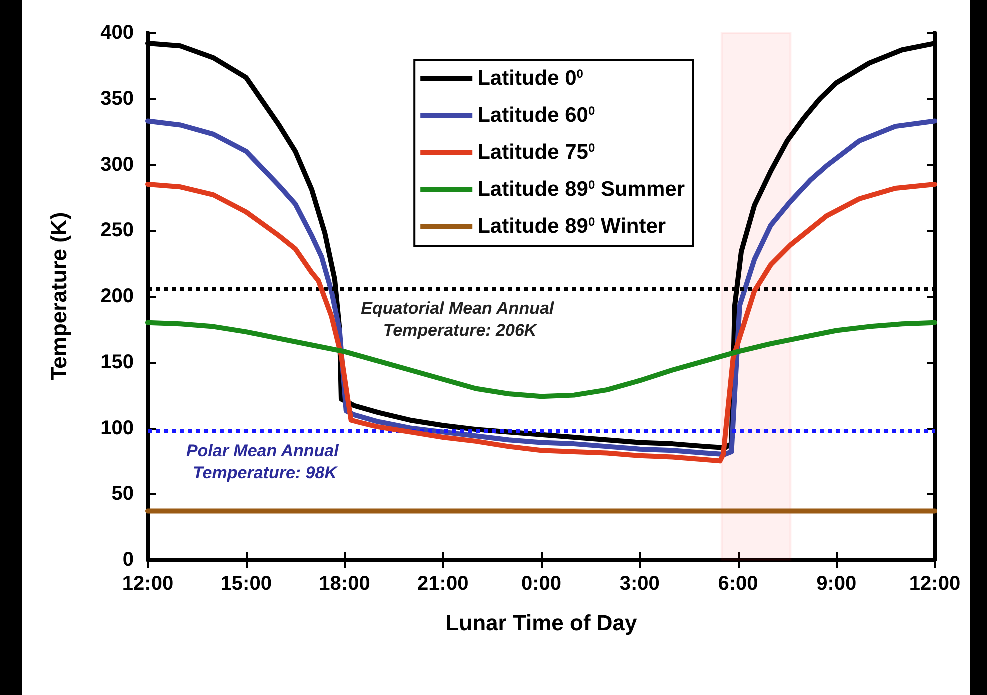 Image resolution: width=987 pixels, height=695 pixels. What do you see at coordinates (59, 296) in the screenshot?
I see `y-axis-title: Temperature (K)` at bounding box center [59, 296].